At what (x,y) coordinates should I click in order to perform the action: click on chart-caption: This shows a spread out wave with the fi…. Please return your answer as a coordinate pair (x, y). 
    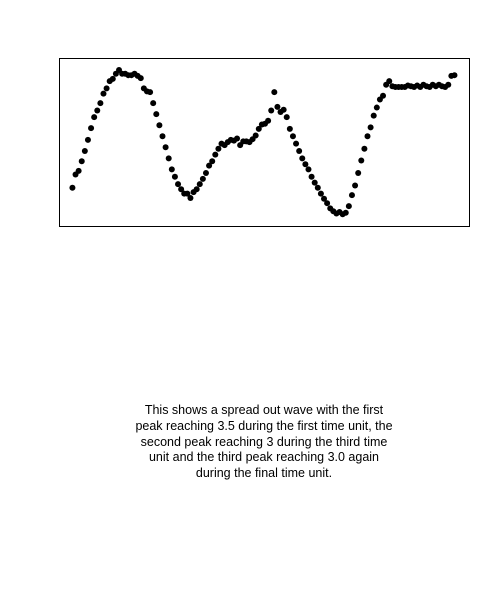
    Looking at the image, I should click on (264, 442).